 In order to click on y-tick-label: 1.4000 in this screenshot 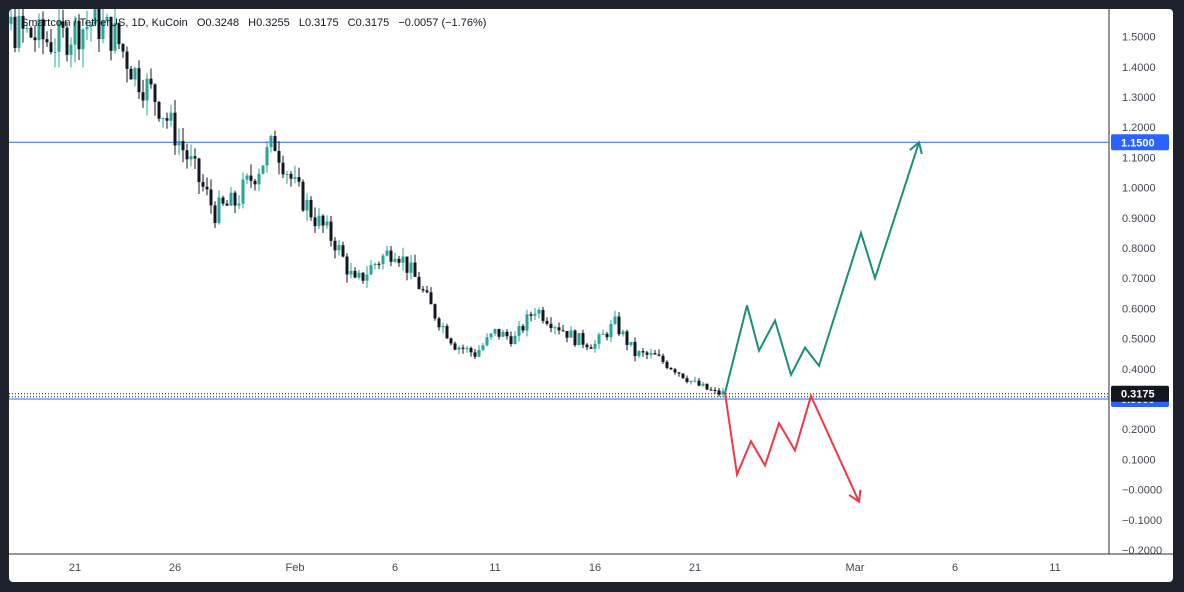, I will do `click(1139, 68)`.